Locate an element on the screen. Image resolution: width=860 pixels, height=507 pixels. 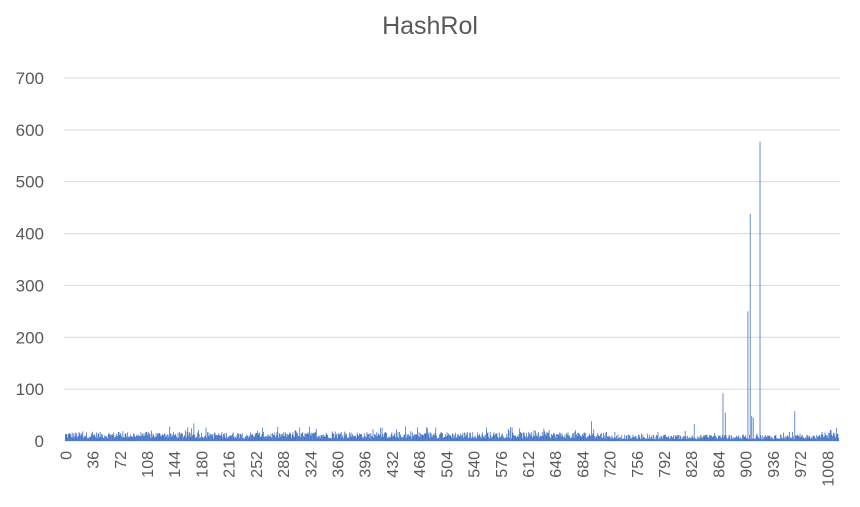
x-tick-label: 900 is located at coordinates (747, 464).